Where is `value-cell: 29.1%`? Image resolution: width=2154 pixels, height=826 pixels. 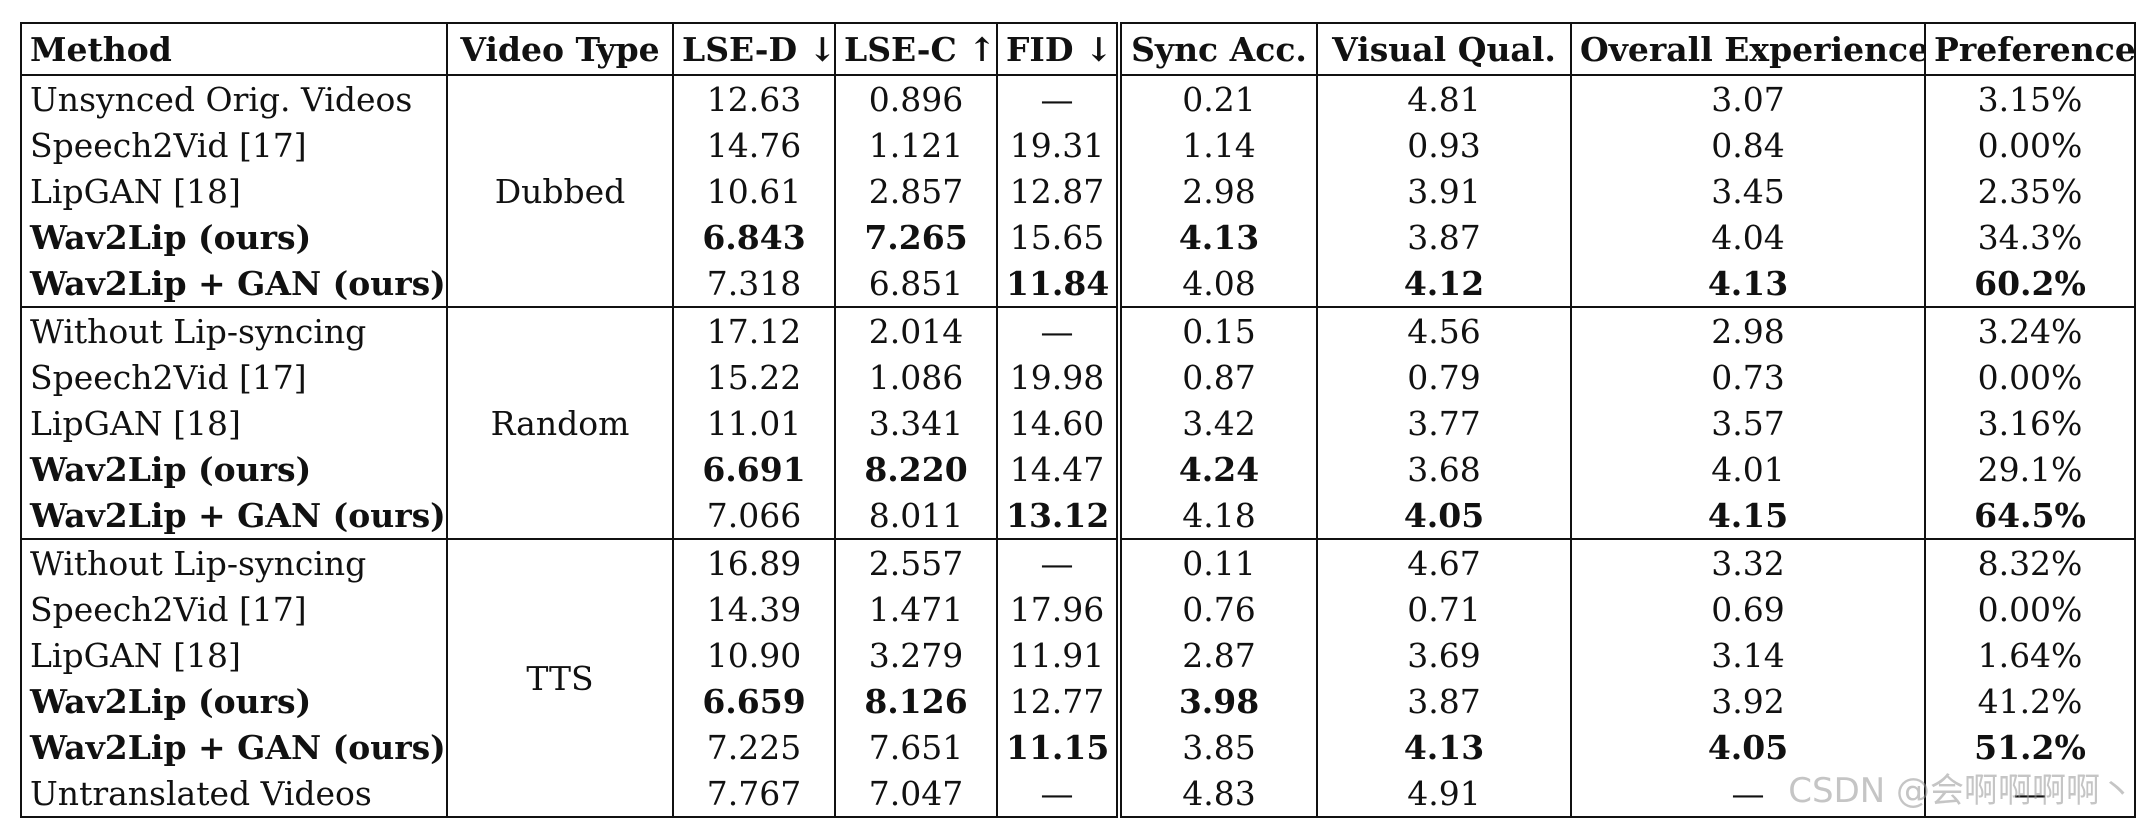
value-cell: 29.1% is located at coordinates (2030, 469).